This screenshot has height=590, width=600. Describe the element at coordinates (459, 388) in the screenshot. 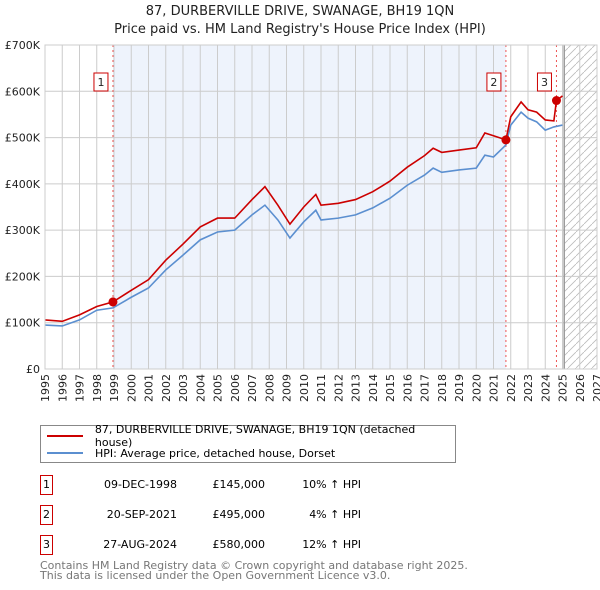

I see `x-tick-label: 2019` at that location.